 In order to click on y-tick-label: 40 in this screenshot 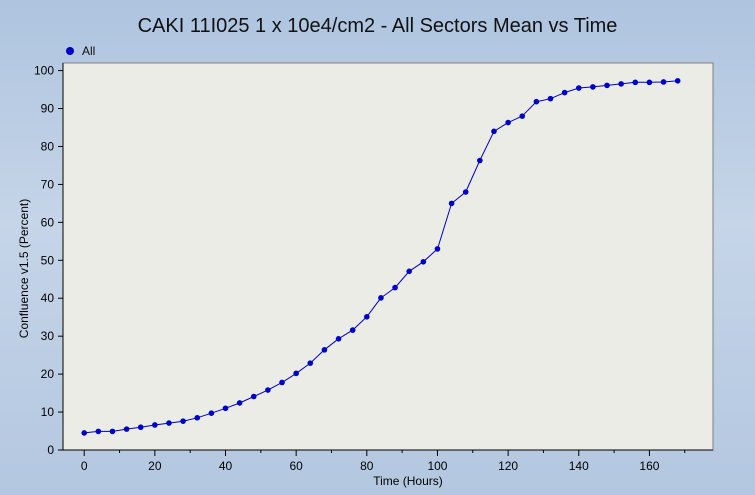, I will do `click(48, 298)`.